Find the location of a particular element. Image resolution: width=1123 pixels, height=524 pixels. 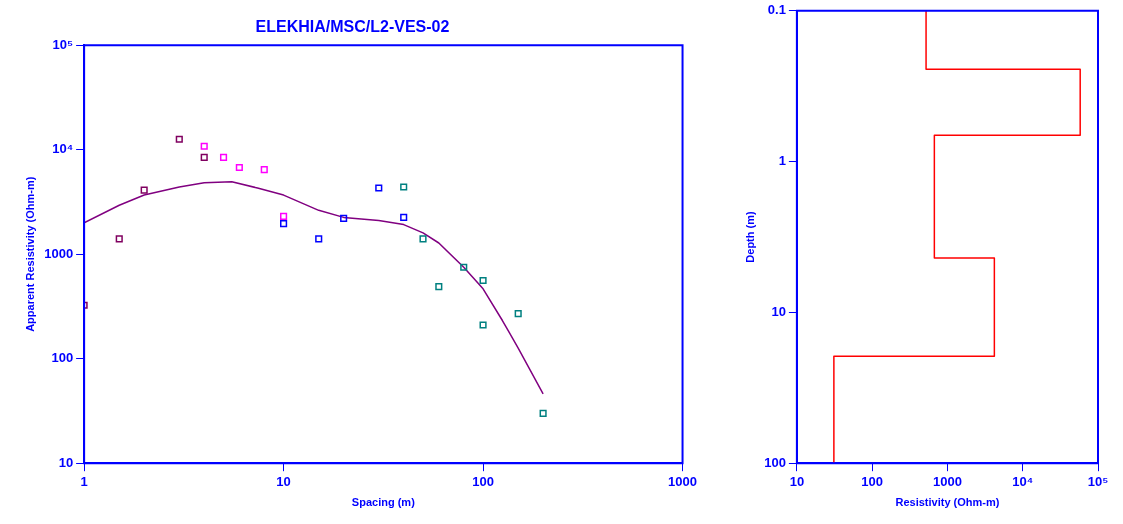

chart-title: ELEKHIA/MSC/L2-VES-02 is located at coordinates (352, 27).